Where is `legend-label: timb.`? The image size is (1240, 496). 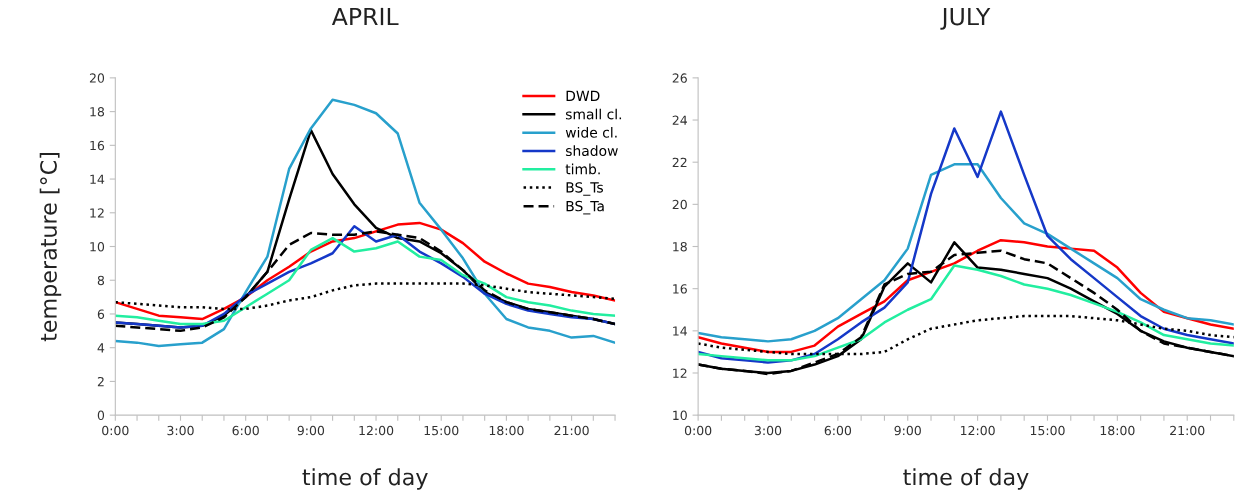 legend-label: timb. is located at coordinates (582, 169).